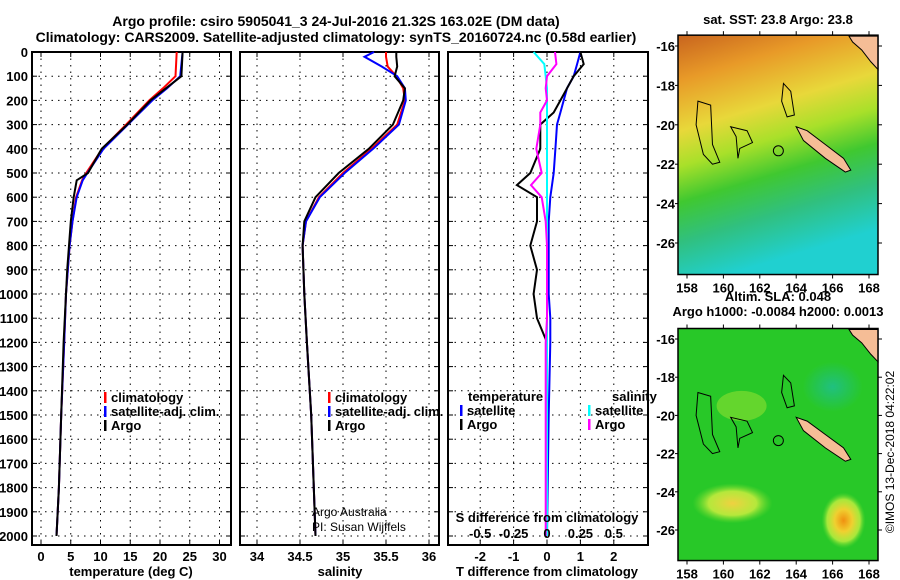 The image size is (900, 580). I want to click on depth-tick-label: 0, so click(24, 52).